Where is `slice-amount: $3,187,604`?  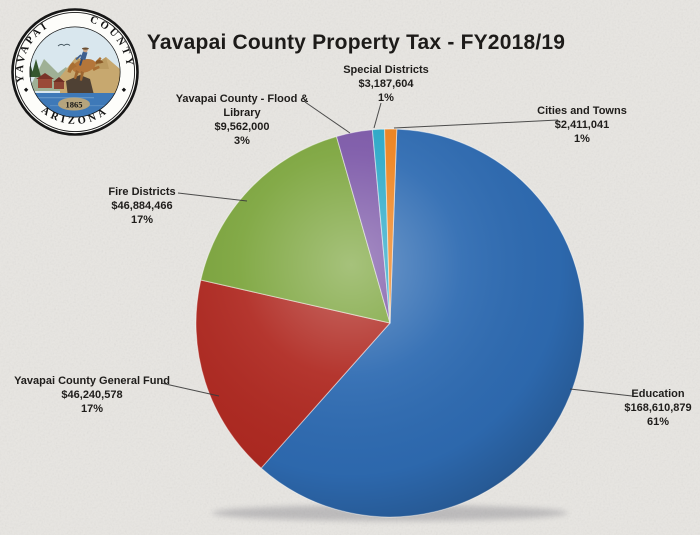
slice-amount: $3,187,604 is located at coordinates (386, 84).